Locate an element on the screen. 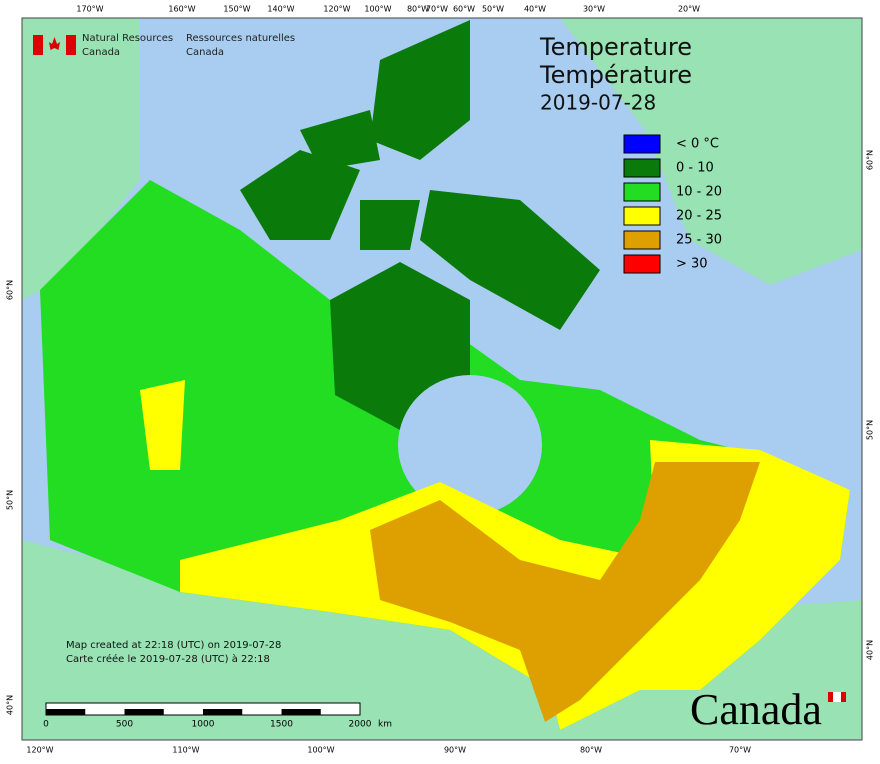 The height and width of the screenshot is (764, 880). greenland is located at coordinates (711, 151).